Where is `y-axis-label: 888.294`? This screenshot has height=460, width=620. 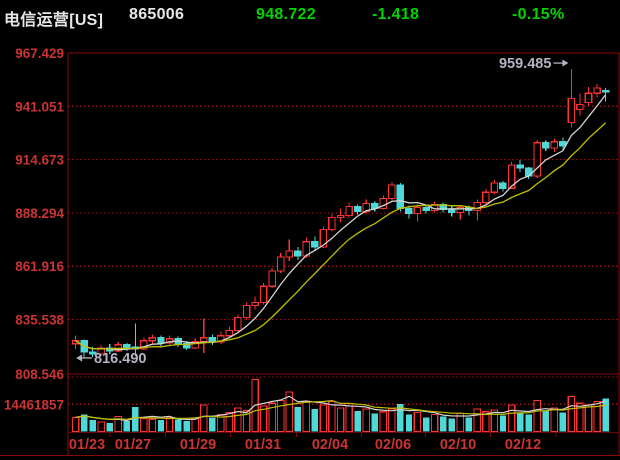 y-axis-label: 888.294 is located at coordinates (39, 213).